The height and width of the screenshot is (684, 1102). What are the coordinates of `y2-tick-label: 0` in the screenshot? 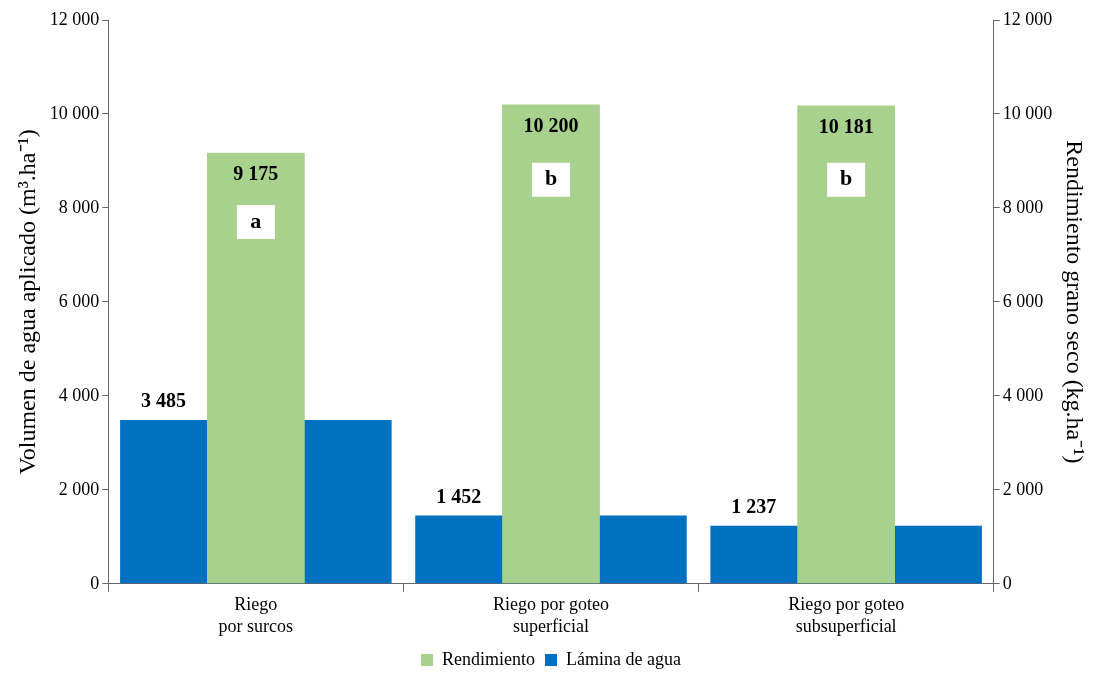 It's located at (1007, 582).